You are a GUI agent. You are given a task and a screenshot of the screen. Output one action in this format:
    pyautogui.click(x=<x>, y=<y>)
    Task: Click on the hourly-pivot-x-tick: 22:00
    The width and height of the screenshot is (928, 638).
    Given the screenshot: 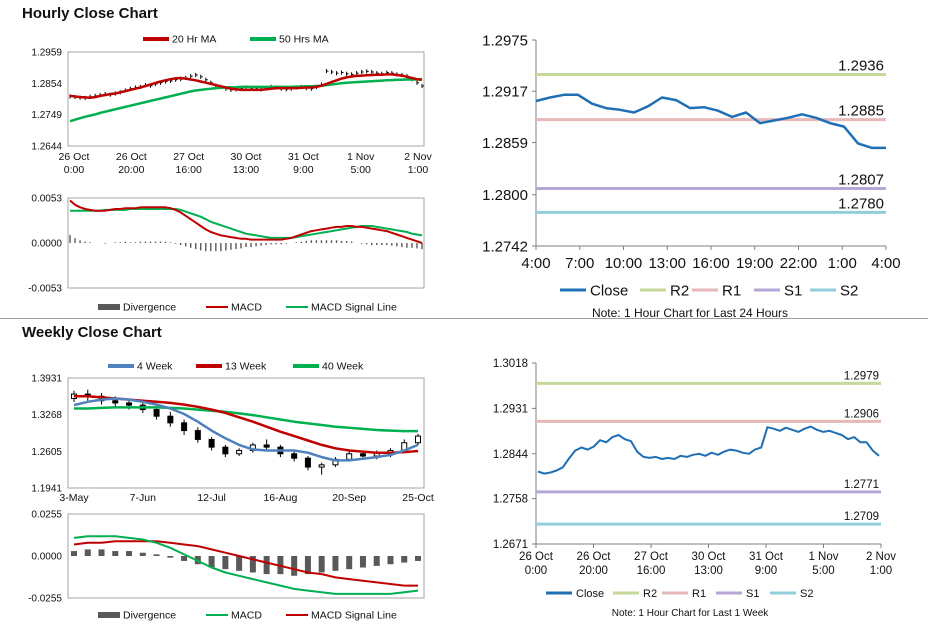 What is the action you would take?
    pyautogui.click(x=799, y=263)
    